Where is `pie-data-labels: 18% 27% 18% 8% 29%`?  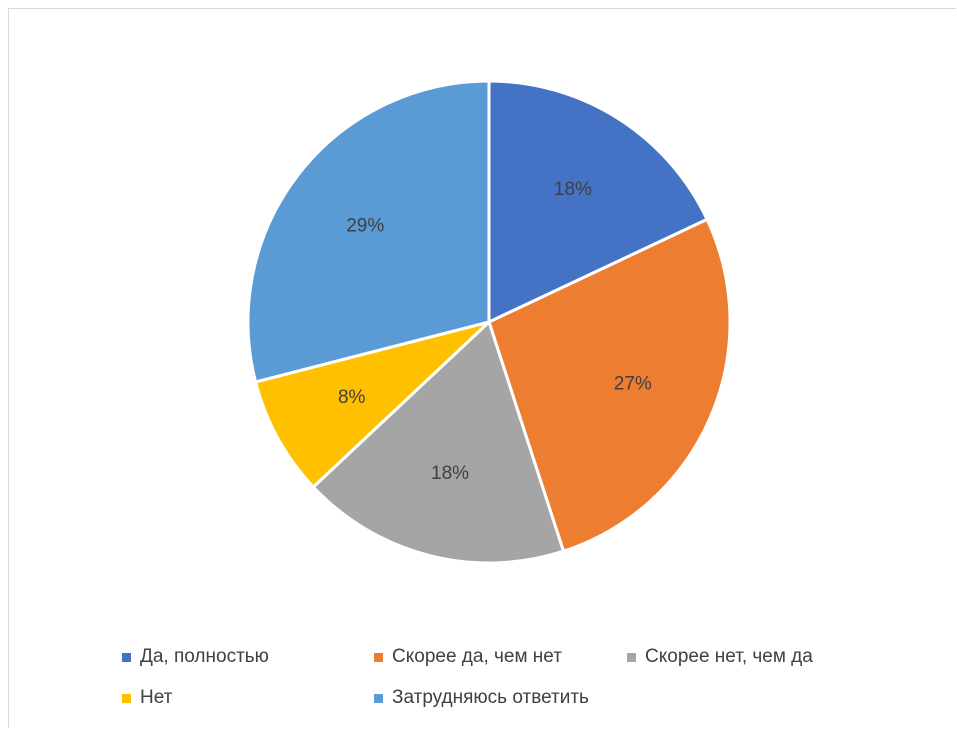 pie-data-labels: 18% 27% 18% 8% 29% is located at coordinates (495, 331).